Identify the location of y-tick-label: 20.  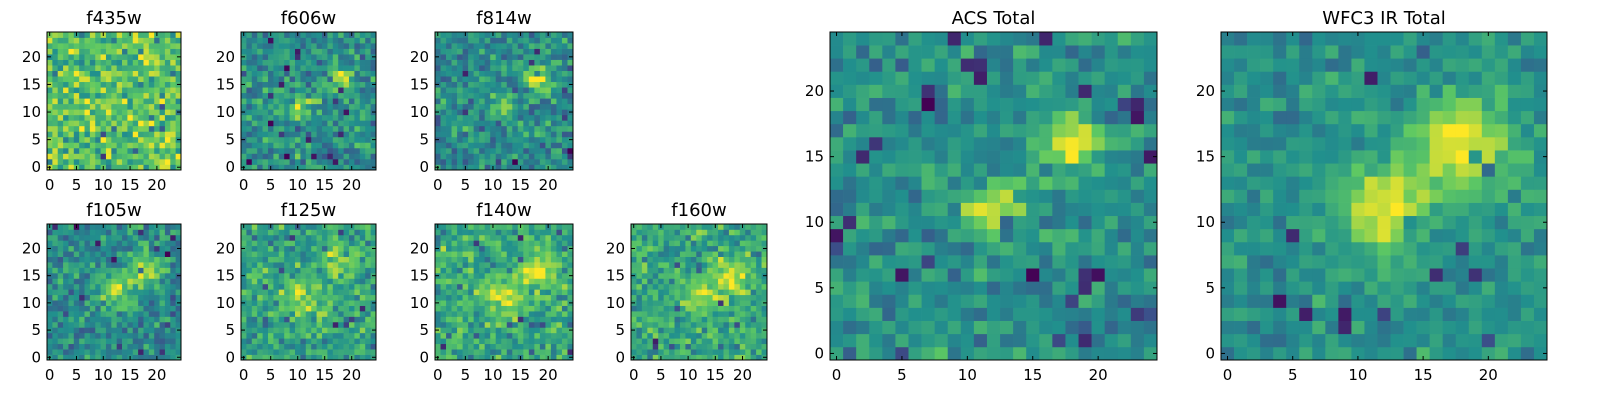
(419, 57).